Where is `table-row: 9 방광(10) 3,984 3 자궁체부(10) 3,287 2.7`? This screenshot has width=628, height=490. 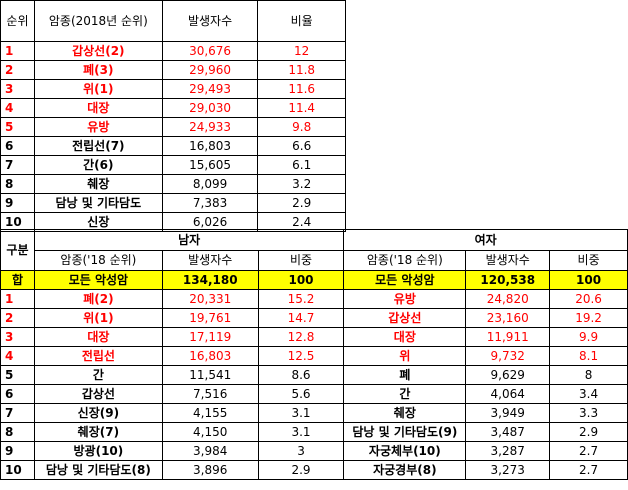 table-row: 9 방광(10) 3,984 3 자궁체부(10) 3,287 2.7 is located at coordinates (314, 451).